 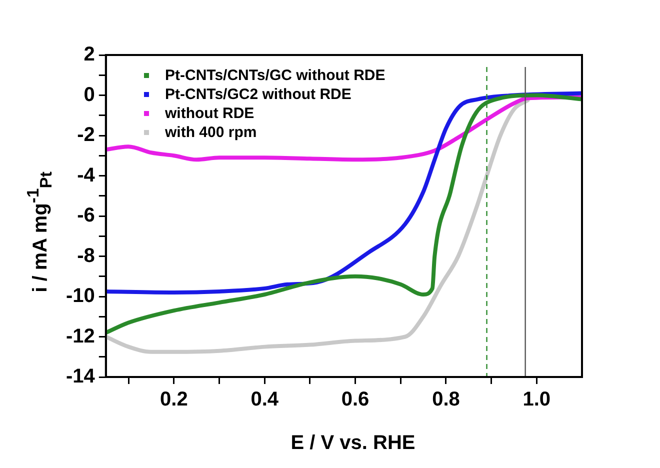 I want to click on y-tick-label: -14, so click(x=81, y=377).